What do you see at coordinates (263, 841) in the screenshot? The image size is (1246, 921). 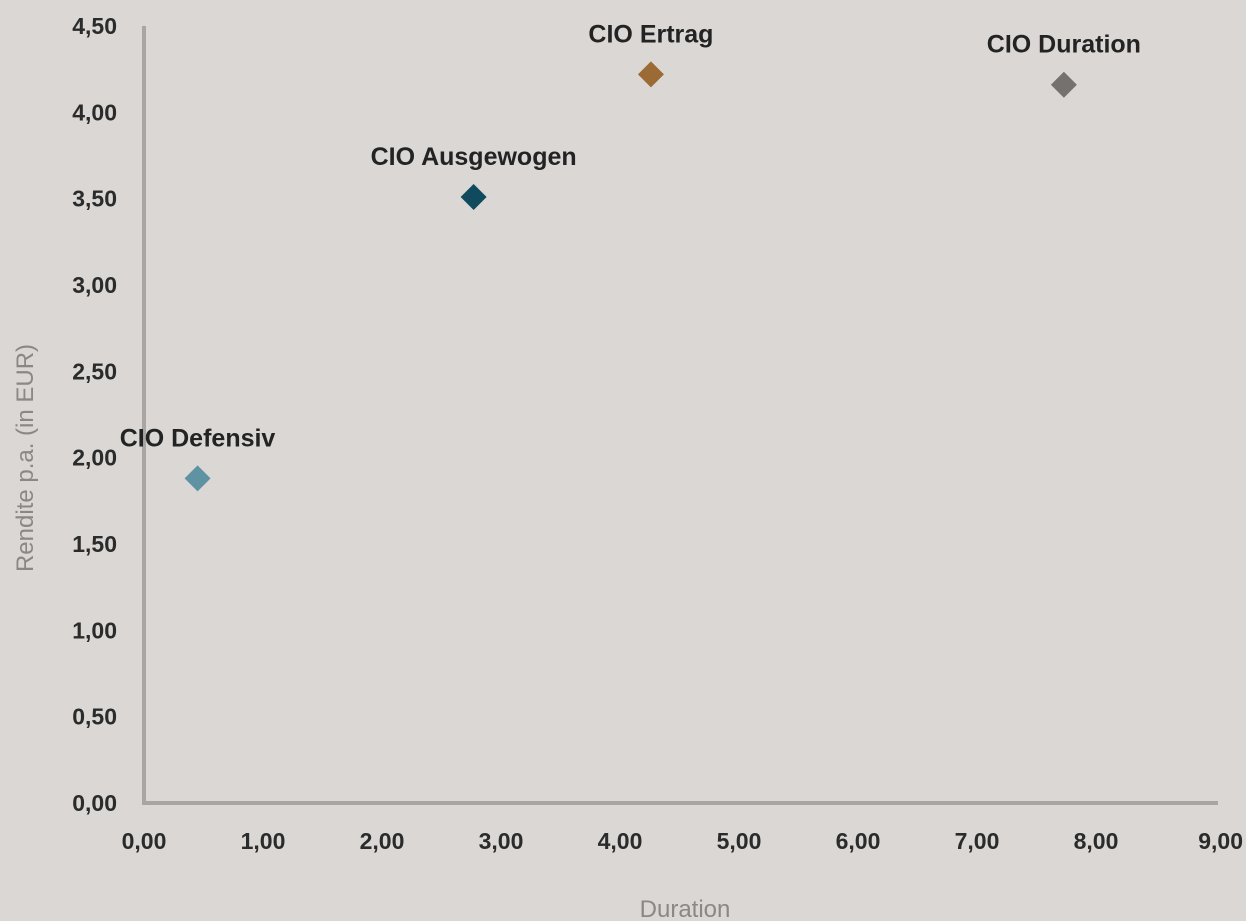 I see `x-tick-label: 1,00` at bounding box center [263, 841].